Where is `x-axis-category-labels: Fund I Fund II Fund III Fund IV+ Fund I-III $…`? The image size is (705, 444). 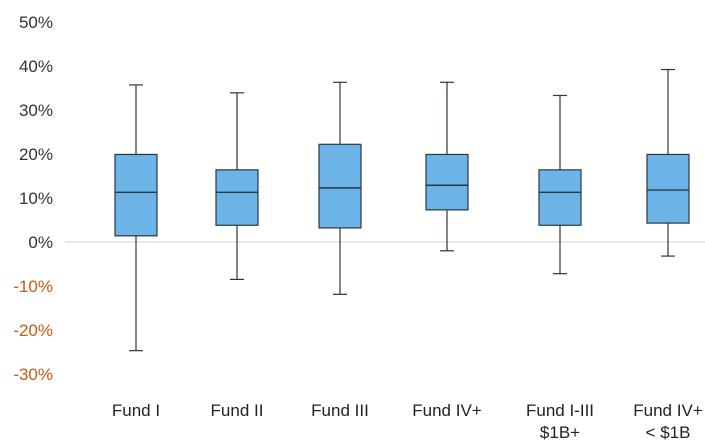
x-axis-category-labels: Fund I Fund II Fund III Fund IV+ Fund I-III $… is located at coordinates (407, 421).